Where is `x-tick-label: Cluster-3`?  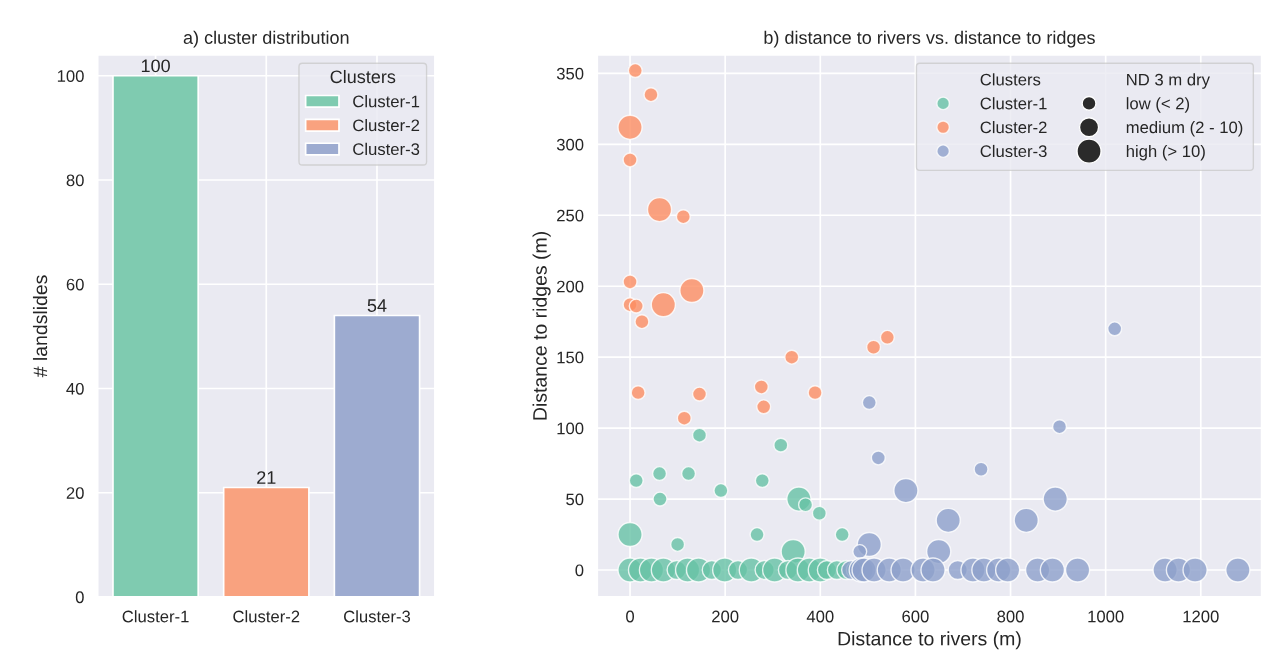 x-tick-label: Cluster-3 is located at coordinates (377, 616).